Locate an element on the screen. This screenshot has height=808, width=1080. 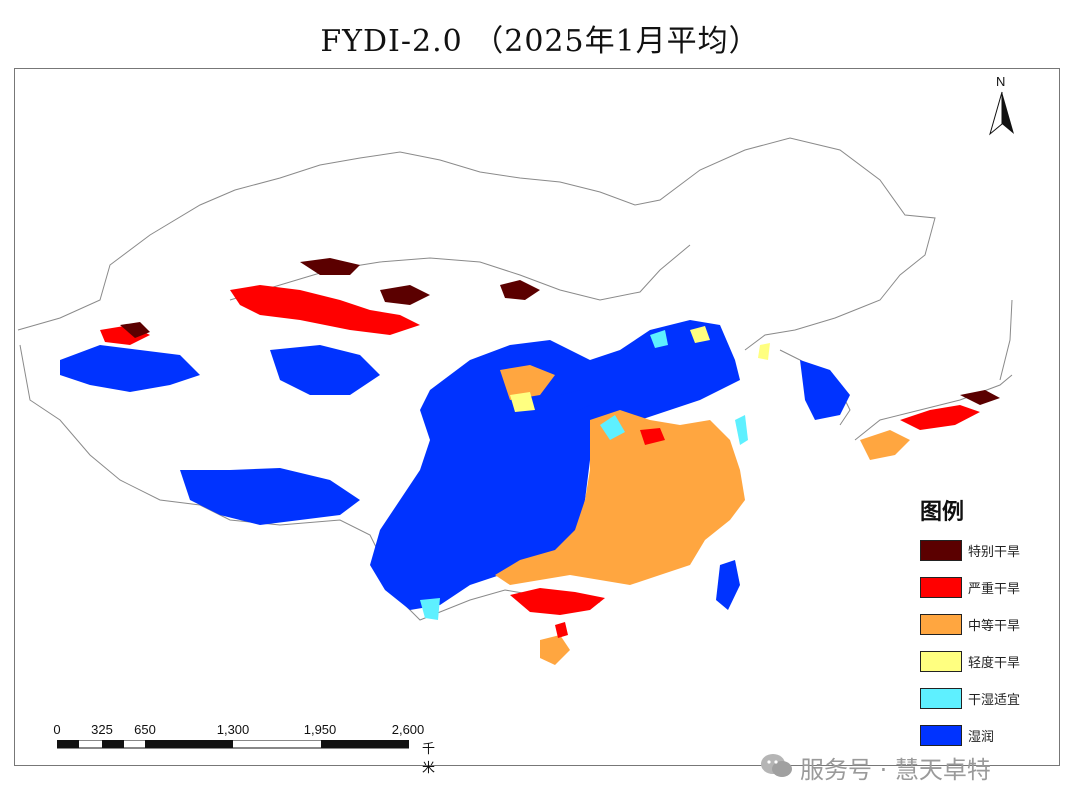
legend-label: 干湿适宜 is located at coordinates (994, 700).